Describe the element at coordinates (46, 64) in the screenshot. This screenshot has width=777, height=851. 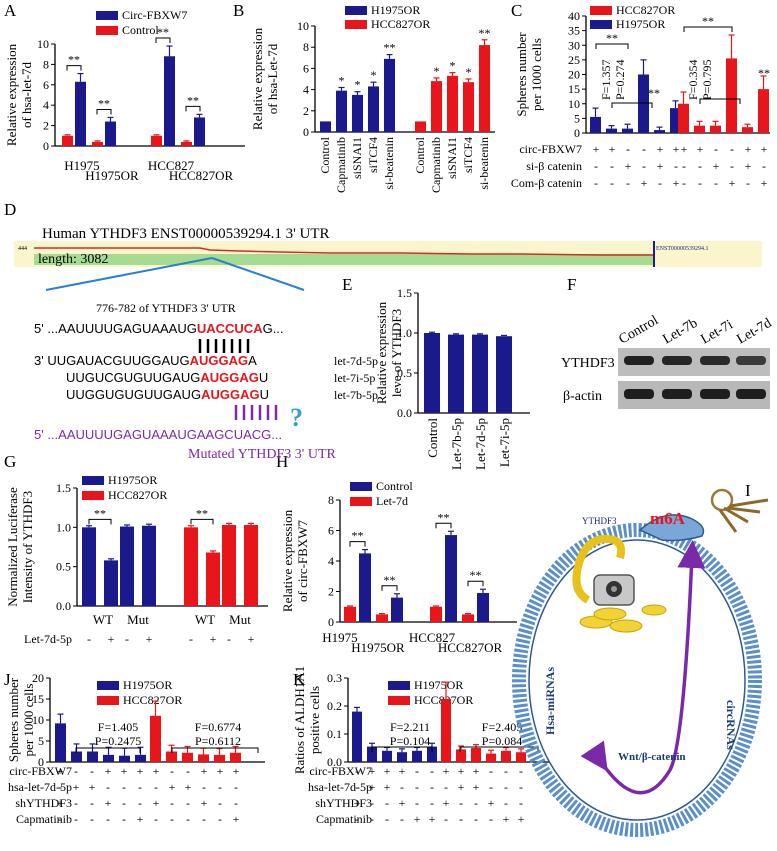
I see `y-tick-label: 8` at that location.